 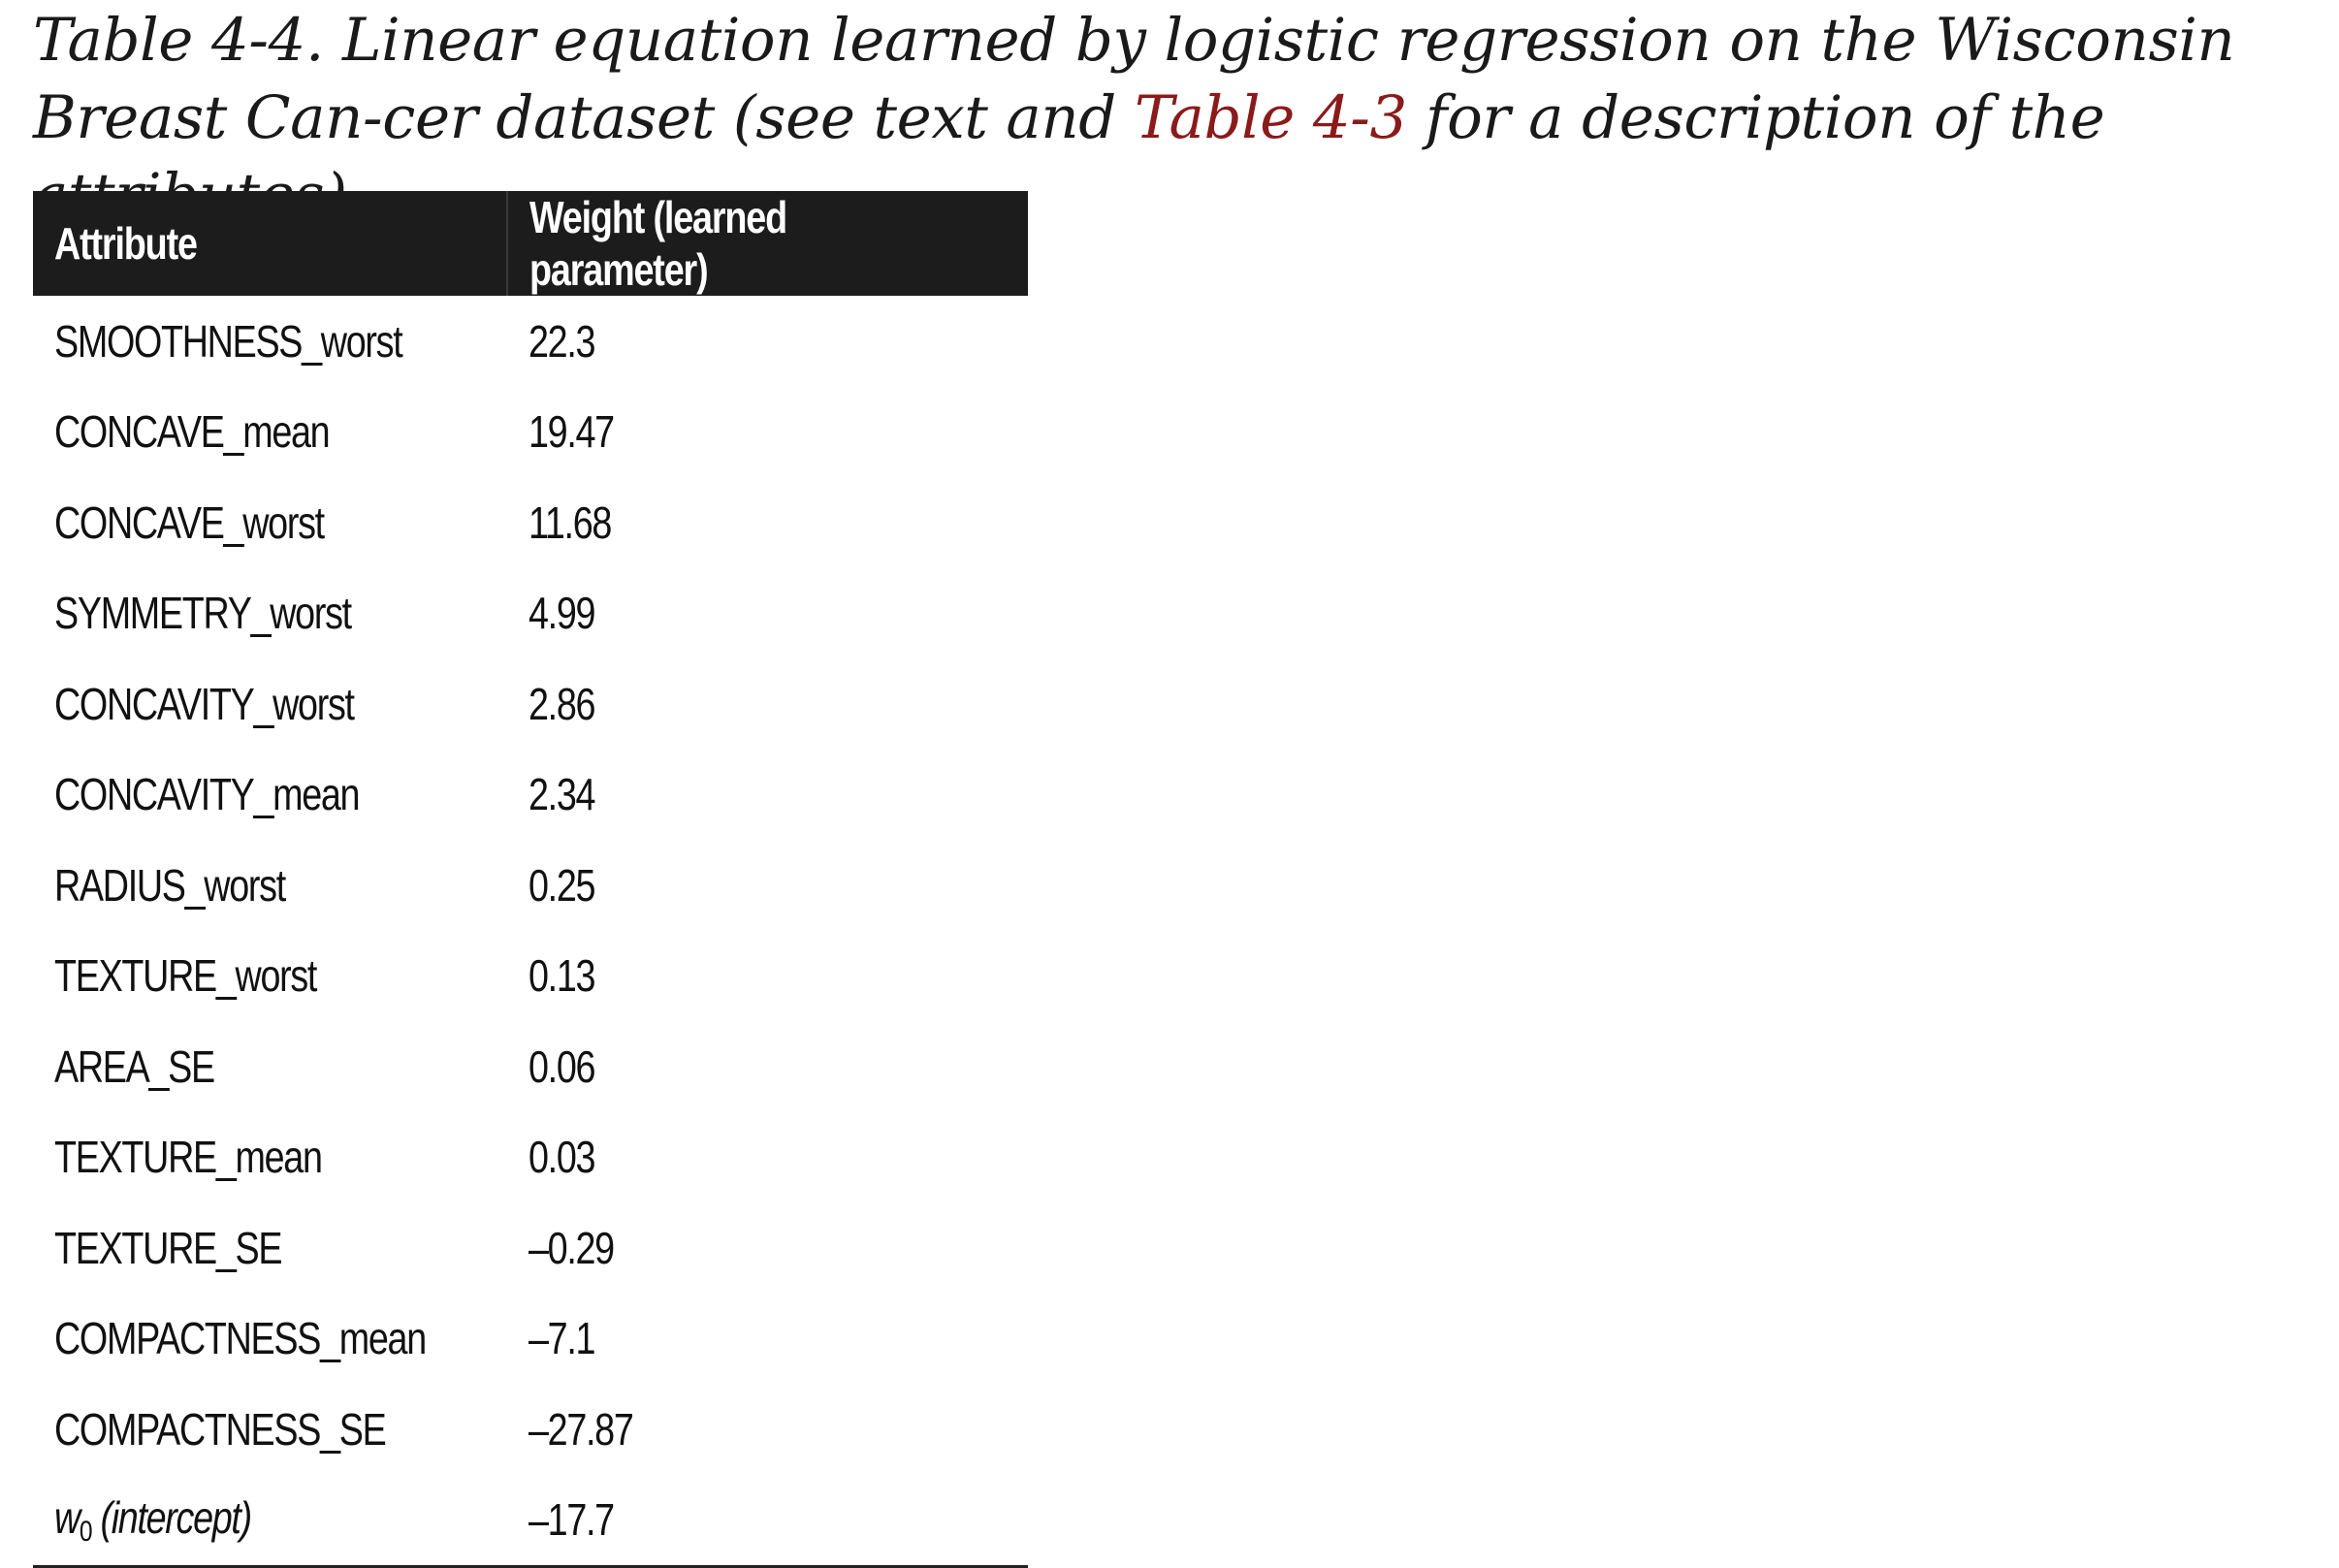 I want to click on attribute-cell: TEXTURE_SE, so click(x=168, y=1247).